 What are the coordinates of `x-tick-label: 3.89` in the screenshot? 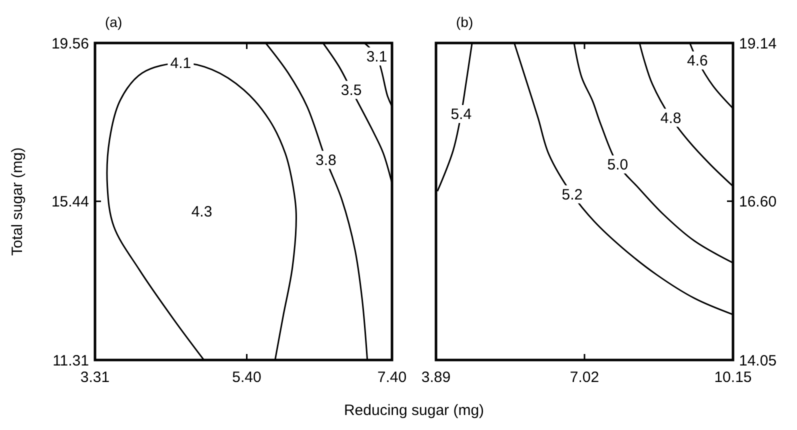 It's located at (436, 377).